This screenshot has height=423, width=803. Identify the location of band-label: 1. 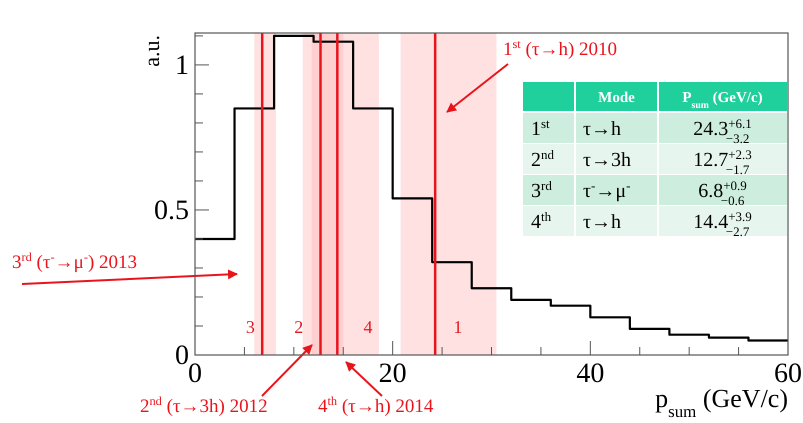
(457, 327).